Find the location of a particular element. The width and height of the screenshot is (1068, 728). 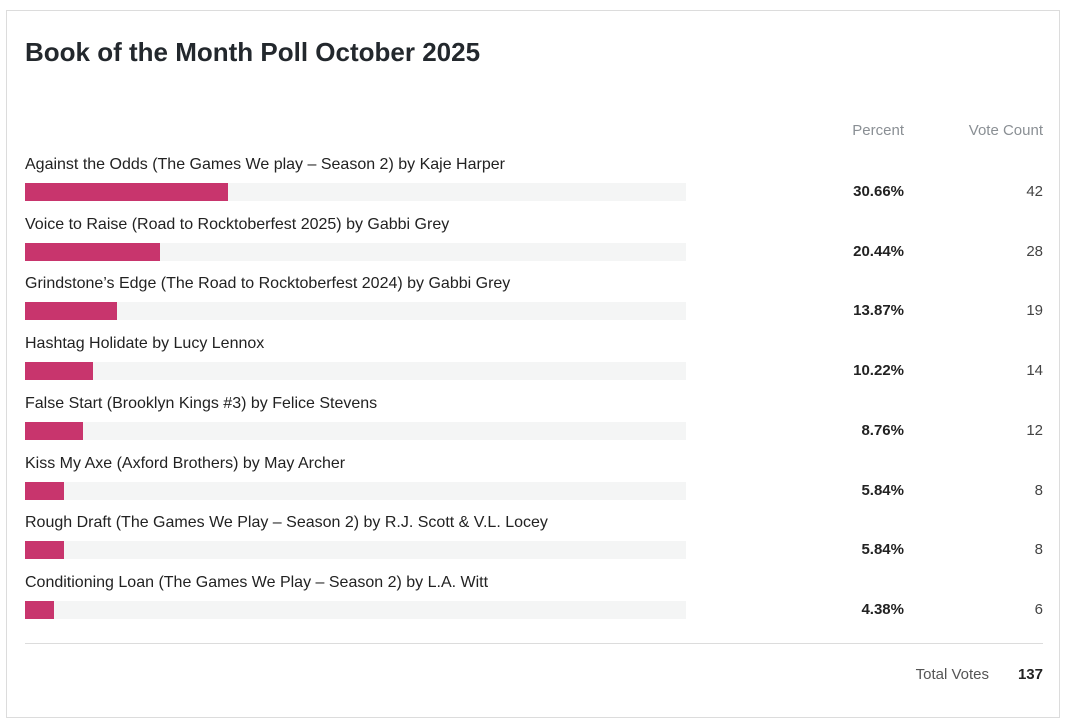

poll-vote-count: 14 is located at coordinates (1034, 370).